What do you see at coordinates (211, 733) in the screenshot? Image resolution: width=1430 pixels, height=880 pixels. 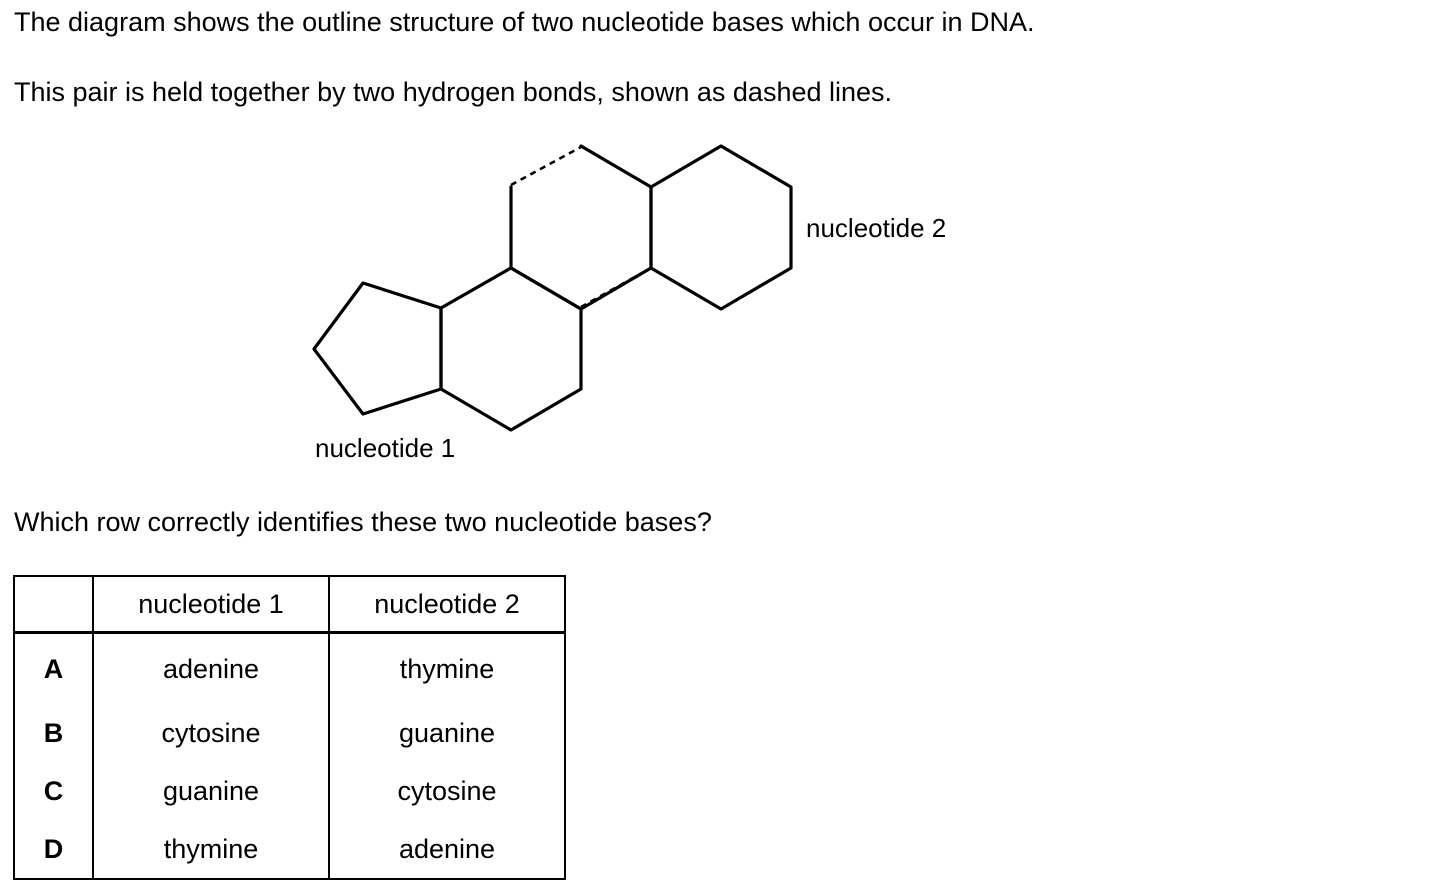 I see `row-nucleotide-1: cytosine` at bounding box center [211, 733].